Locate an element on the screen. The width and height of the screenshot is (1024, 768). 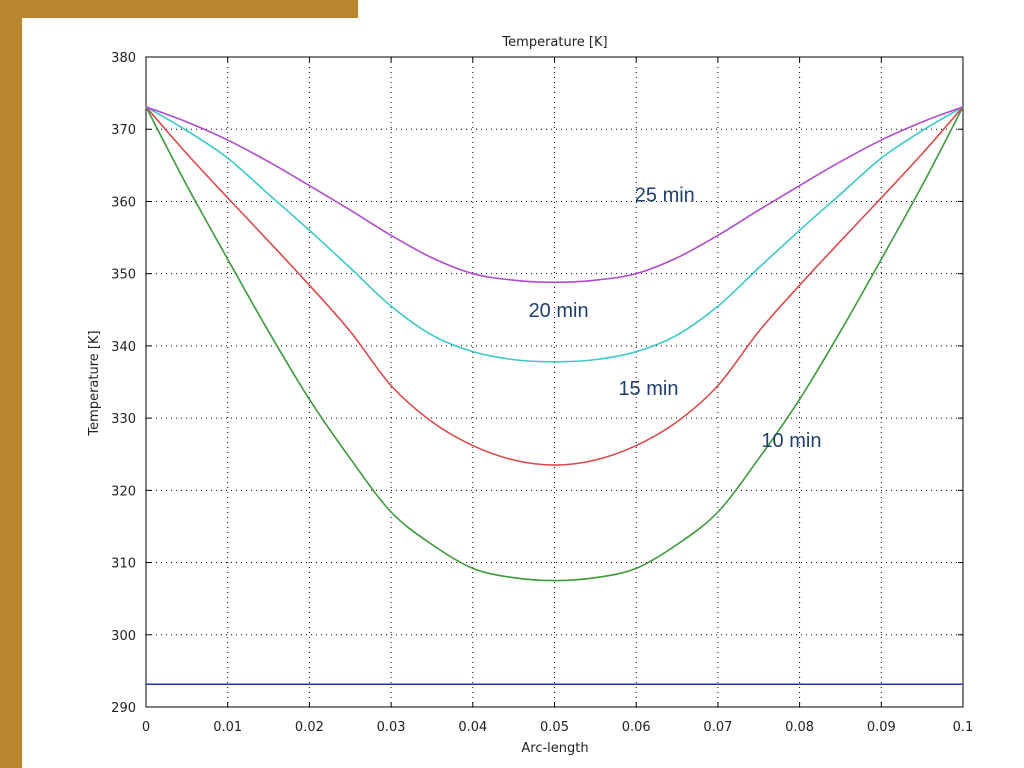
y-tick-label: 350 is located at coordinates (123, 275).